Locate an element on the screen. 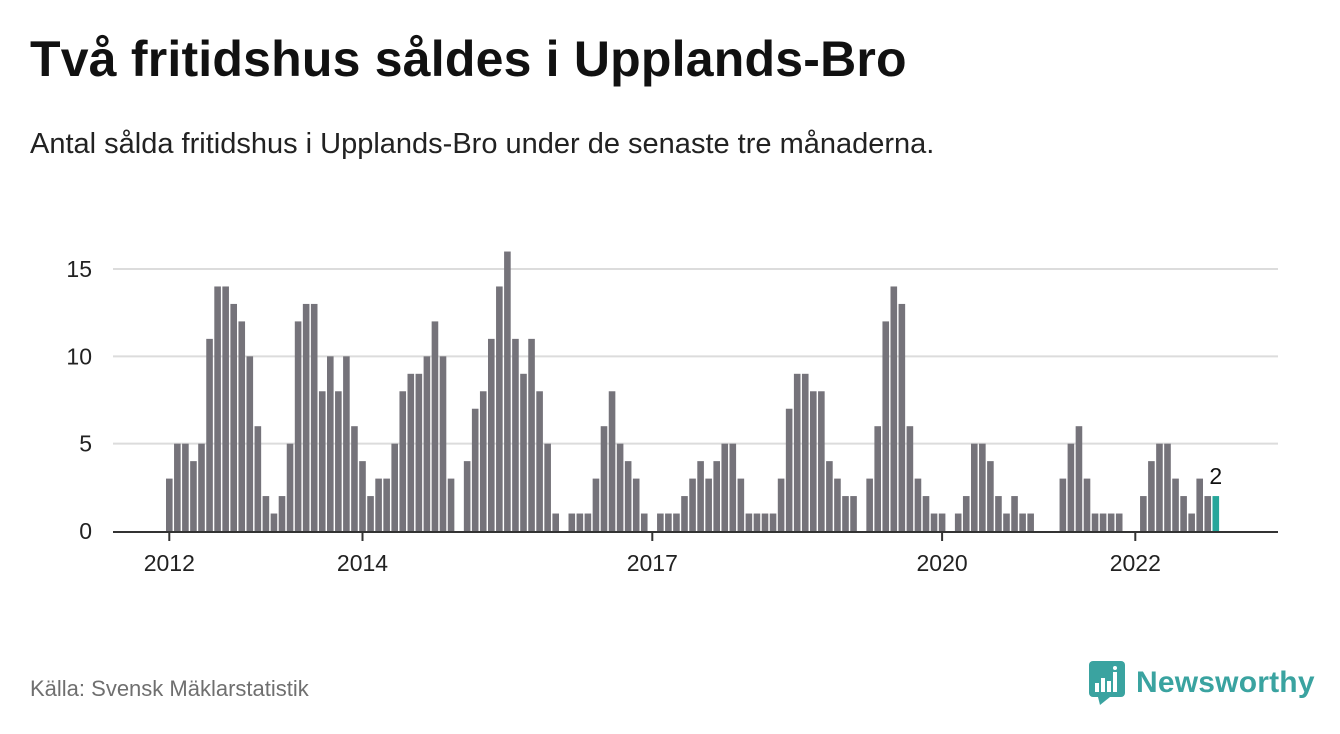  highlight-bar is located at coordinates (1216, 513).